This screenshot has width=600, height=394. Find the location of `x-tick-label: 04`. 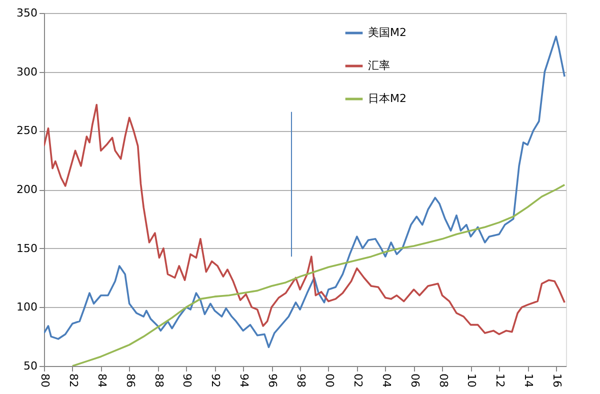

x-tick-label: 04 is located at coordinates (386, 381).